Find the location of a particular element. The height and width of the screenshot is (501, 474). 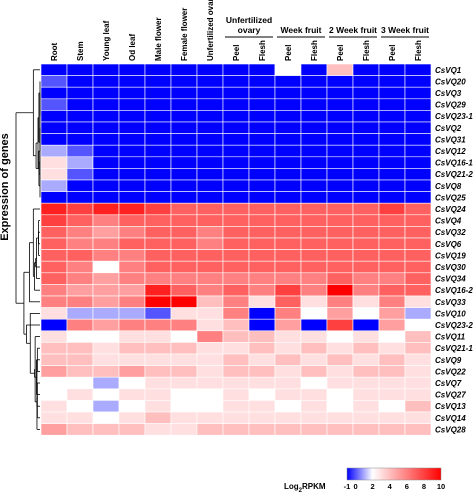

column-label: Flesh is located at coordinates (262, 50).